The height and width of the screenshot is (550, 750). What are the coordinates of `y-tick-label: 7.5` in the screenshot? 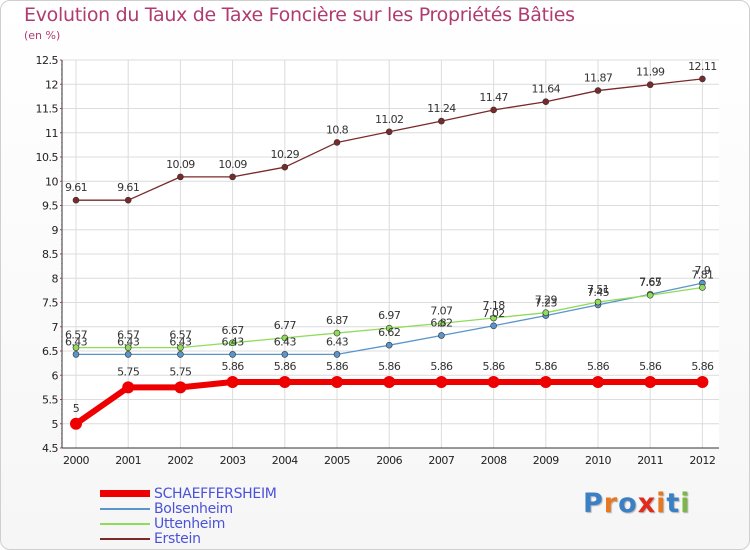 It's located at (50, 303).